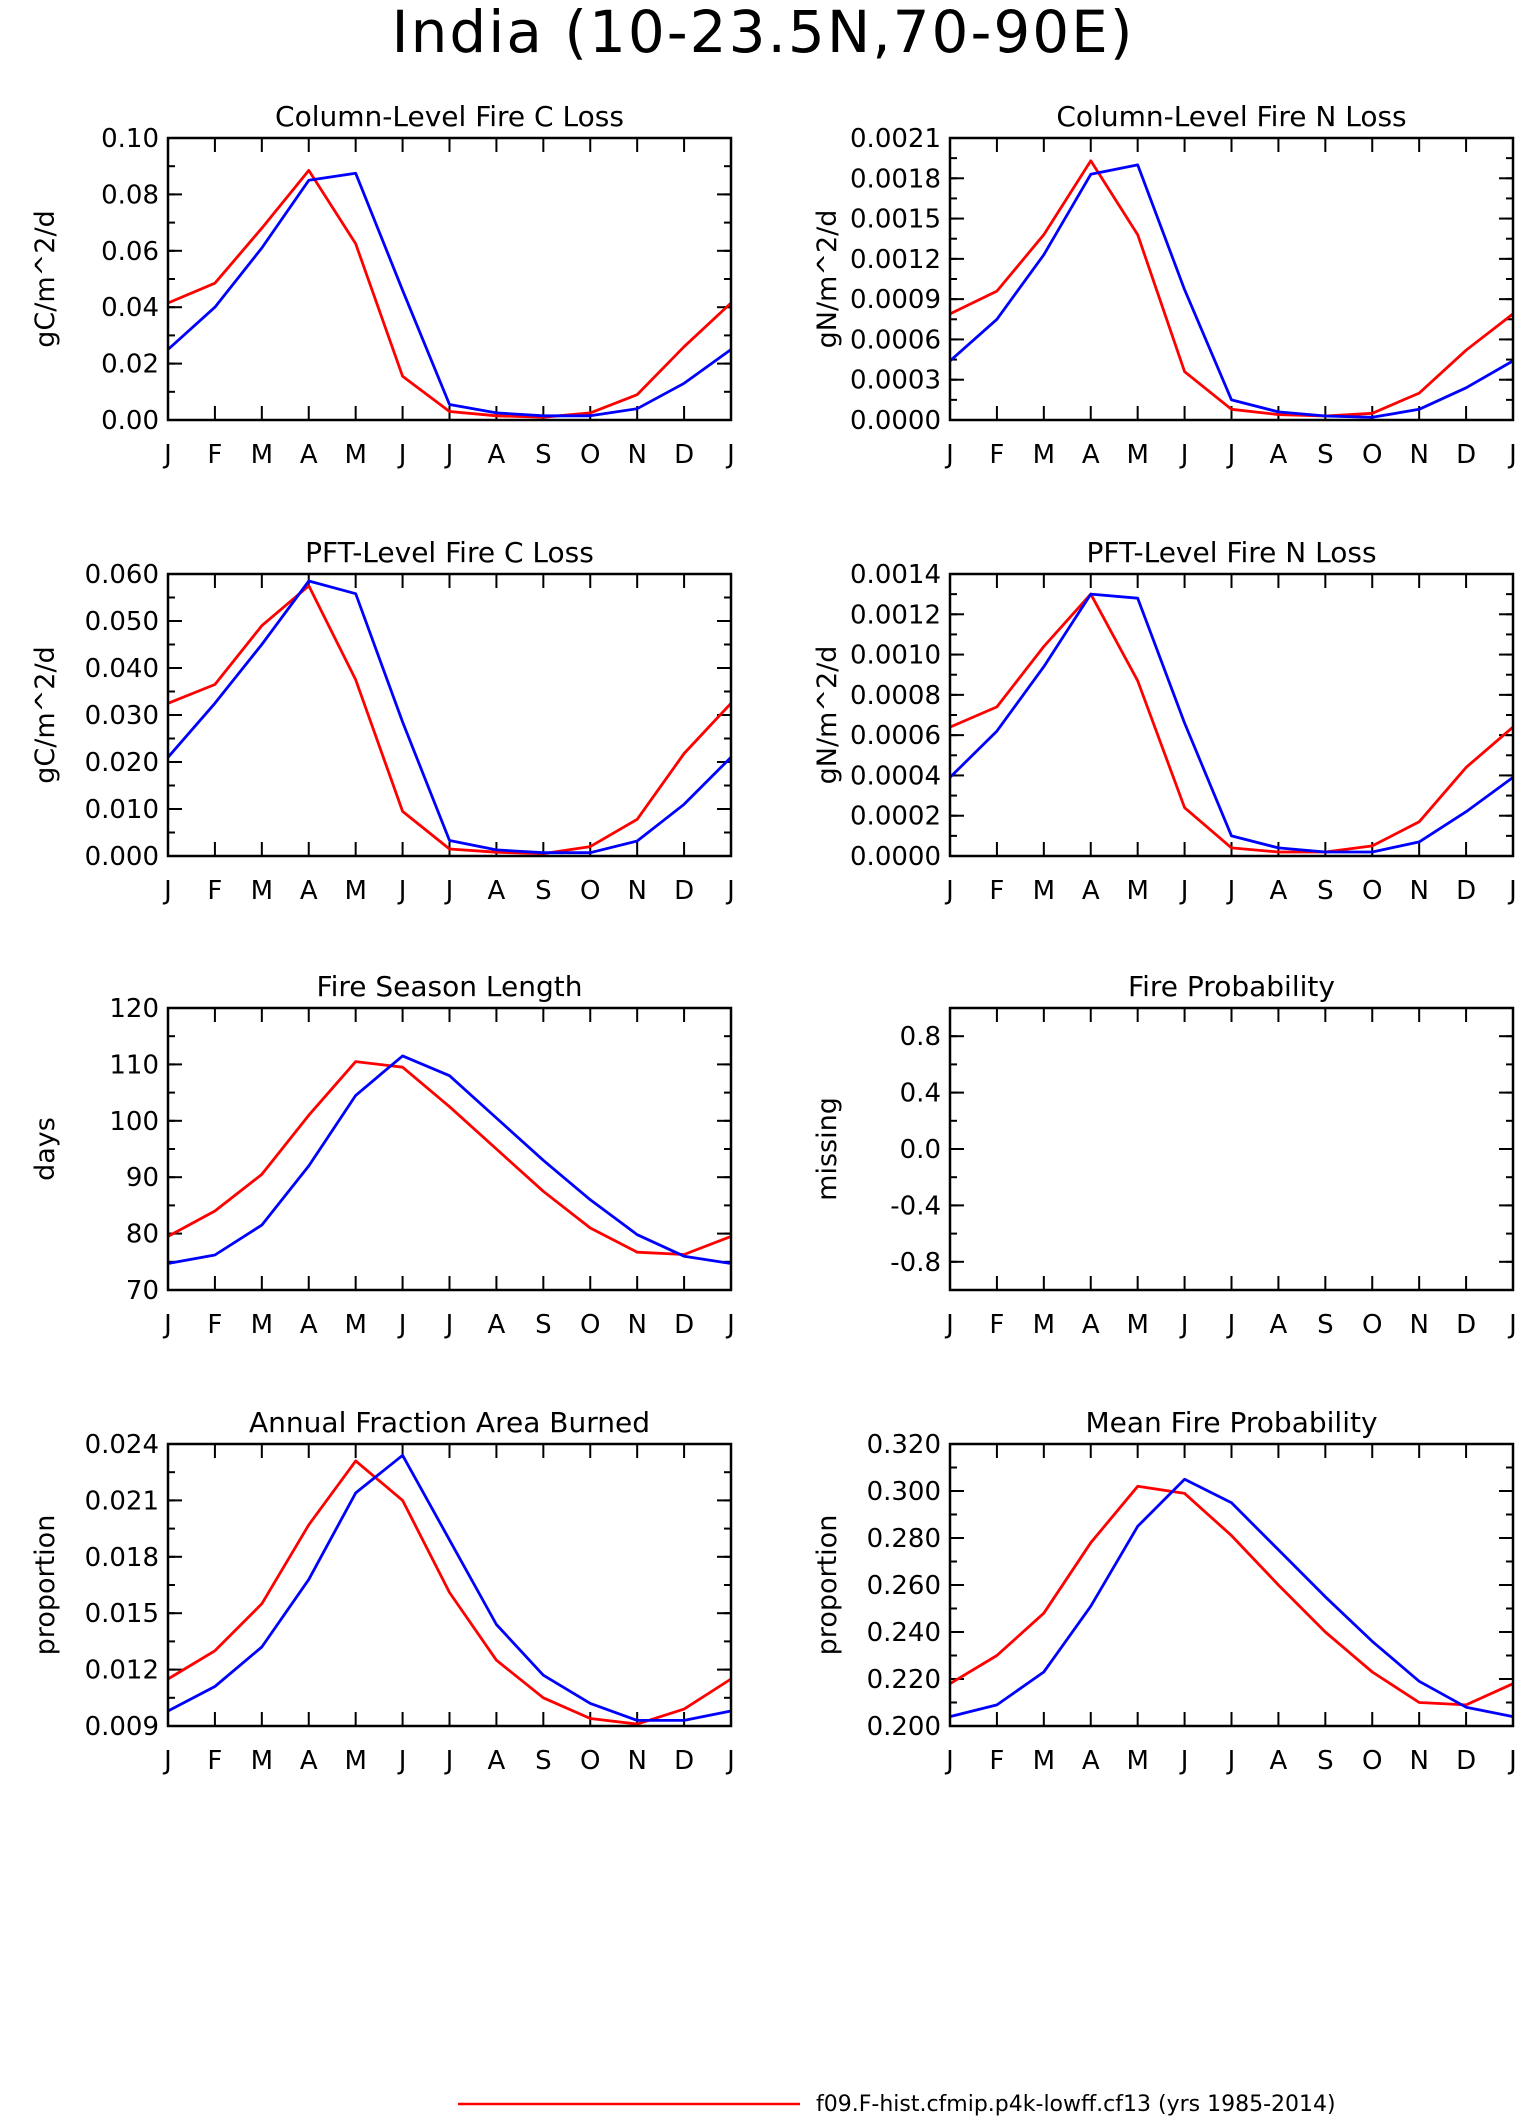  I want to click on y-tick-label: 0.0009, so click(895, 300).